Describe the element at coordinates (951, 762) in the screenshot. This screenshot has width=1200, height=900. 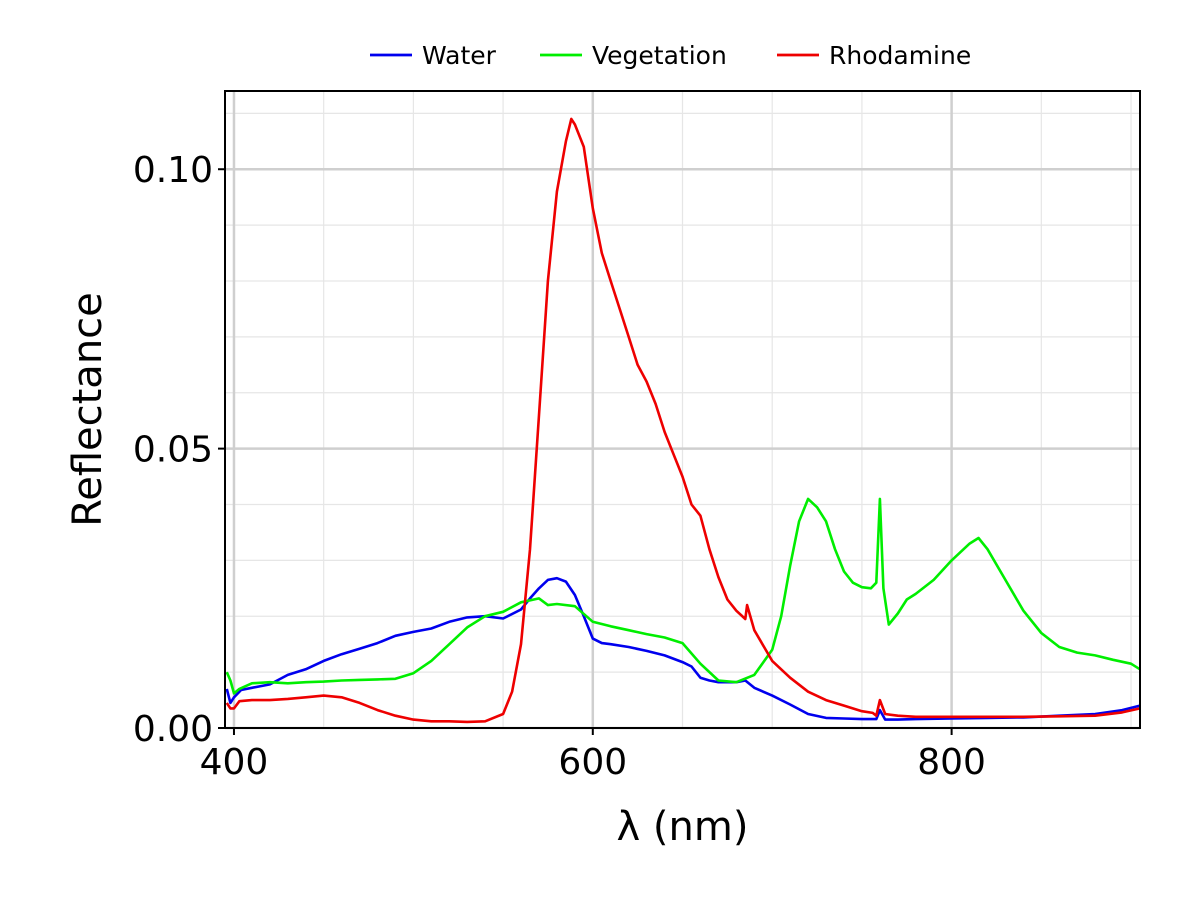
I see `x-tick-label: 800` at that location.